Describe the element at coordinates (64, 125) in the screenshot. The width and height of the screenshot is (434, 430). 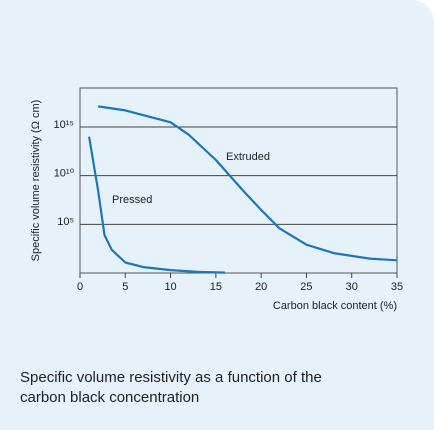
I see `y-tick-label: 10¹⁵` at that location.